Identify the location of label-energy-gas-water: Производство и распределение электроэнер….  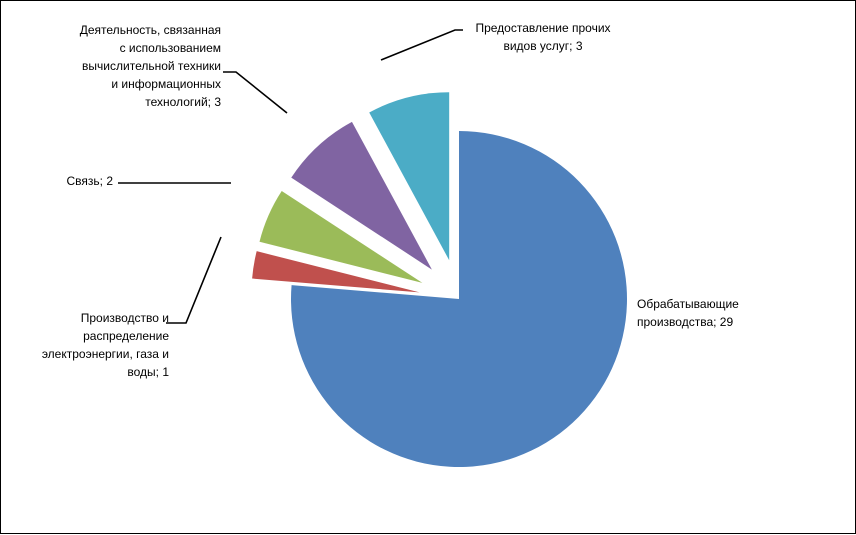
(105, 345).